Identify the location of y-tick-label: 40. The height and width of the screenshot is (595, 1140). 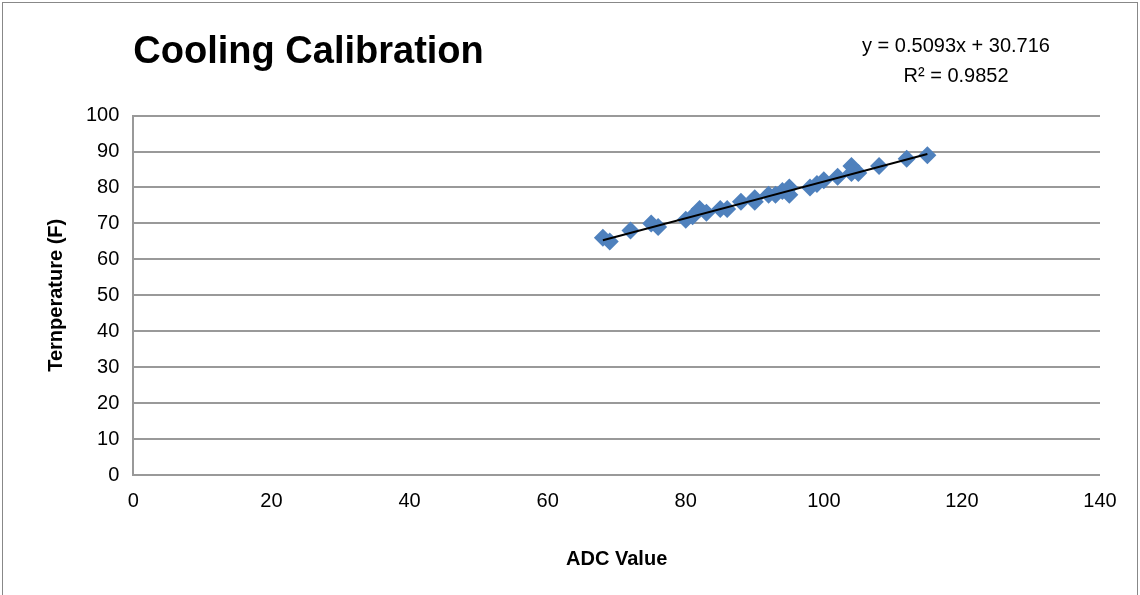
(108, 329).